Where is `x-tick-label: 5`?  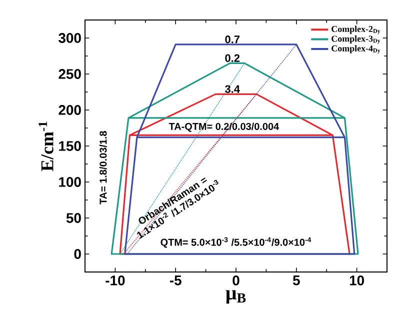 x-tick-label: 5 is located at coordinates (296, 281).